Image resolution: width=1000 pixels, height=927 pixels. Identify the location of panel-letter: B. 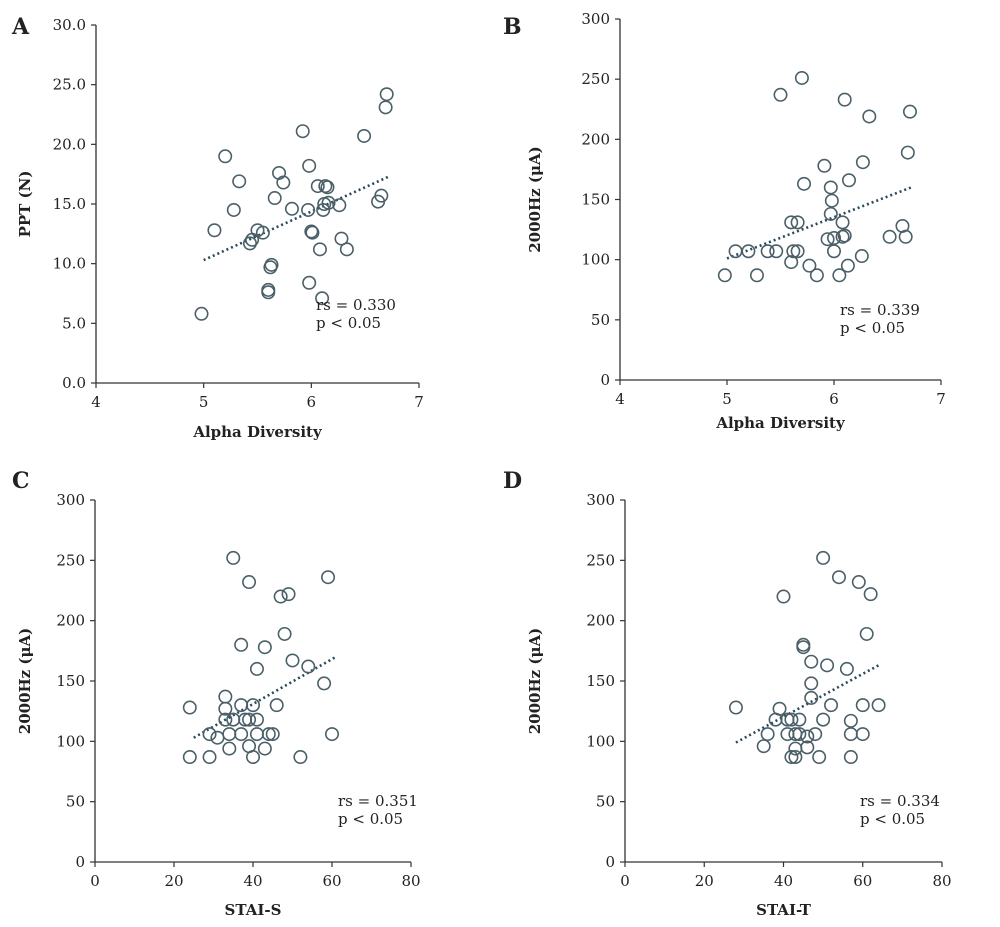
(512, 27).